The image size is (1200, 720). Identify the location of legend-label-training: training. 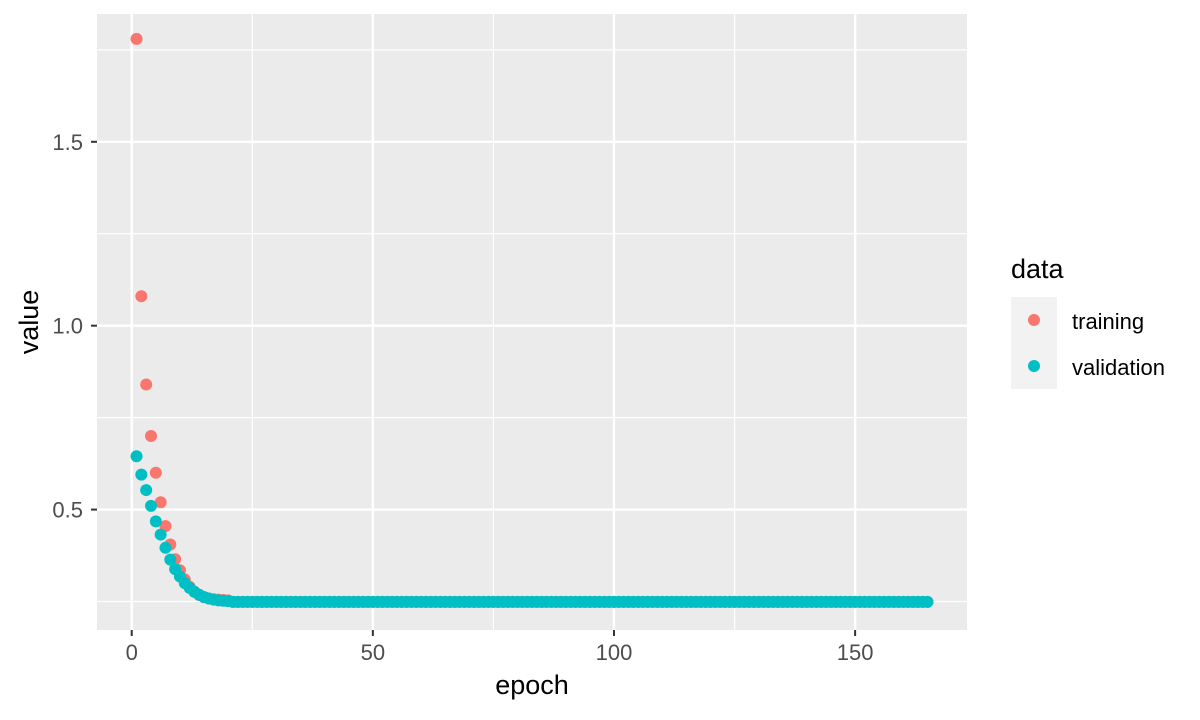
(1108, 321).